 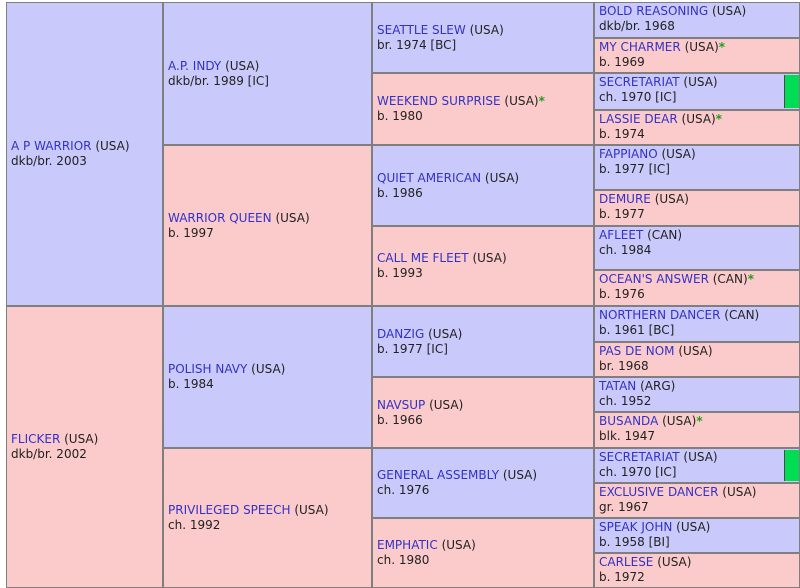 What do you see at coordinates (624, 366) in the screenshot?
I see `horse-details: br. 1968` at bounding box center [624, 366].